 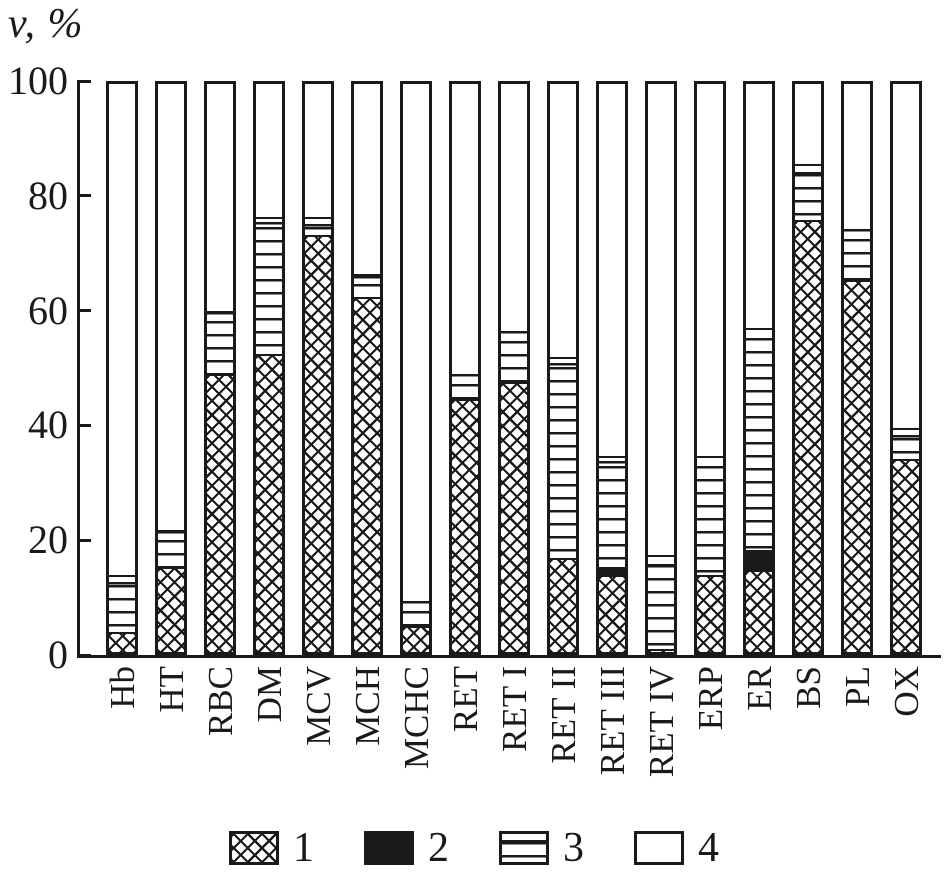 I want to click on y-axis-tick-label: 40, so click(x=48, y=425).